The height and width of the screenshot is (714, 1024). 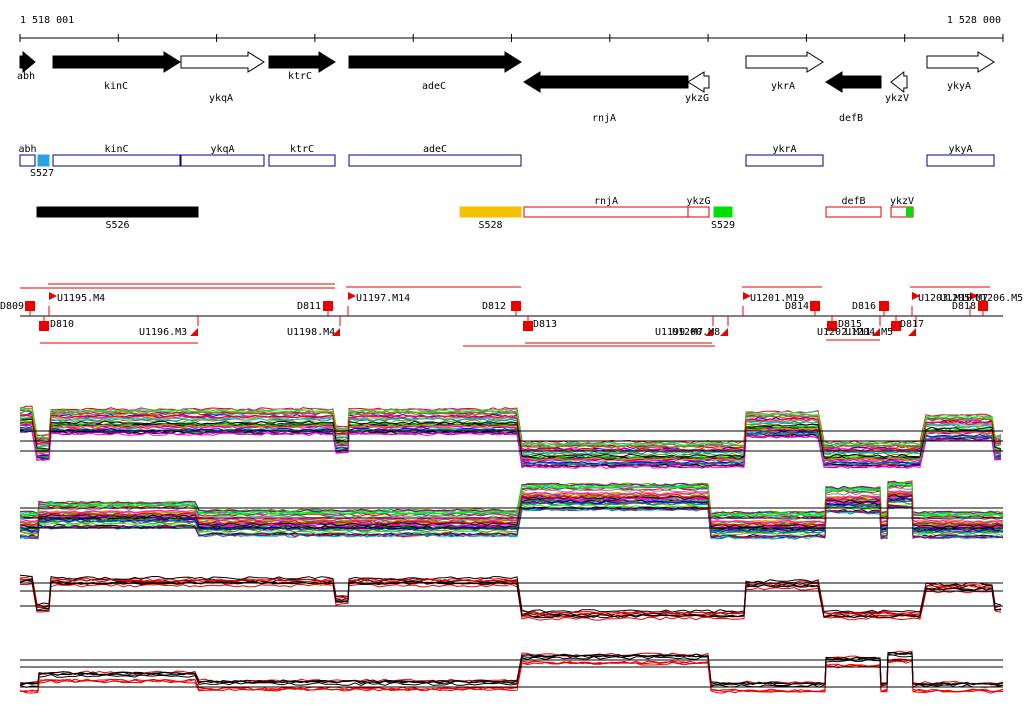 I want to click on cds-label: ykyA, so click(x=960, y=149).